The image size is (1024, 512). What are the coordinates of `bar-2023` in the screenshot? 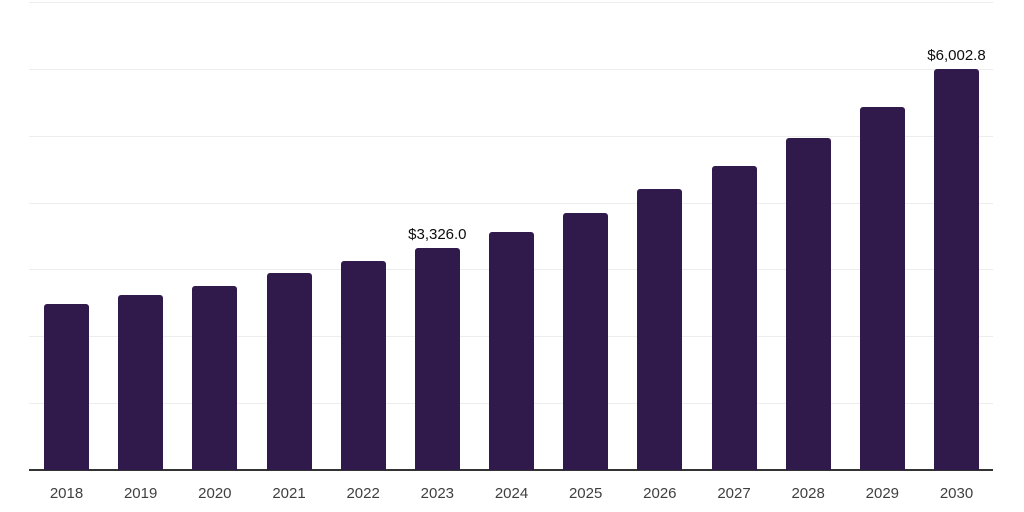 It's located at (437, 358).